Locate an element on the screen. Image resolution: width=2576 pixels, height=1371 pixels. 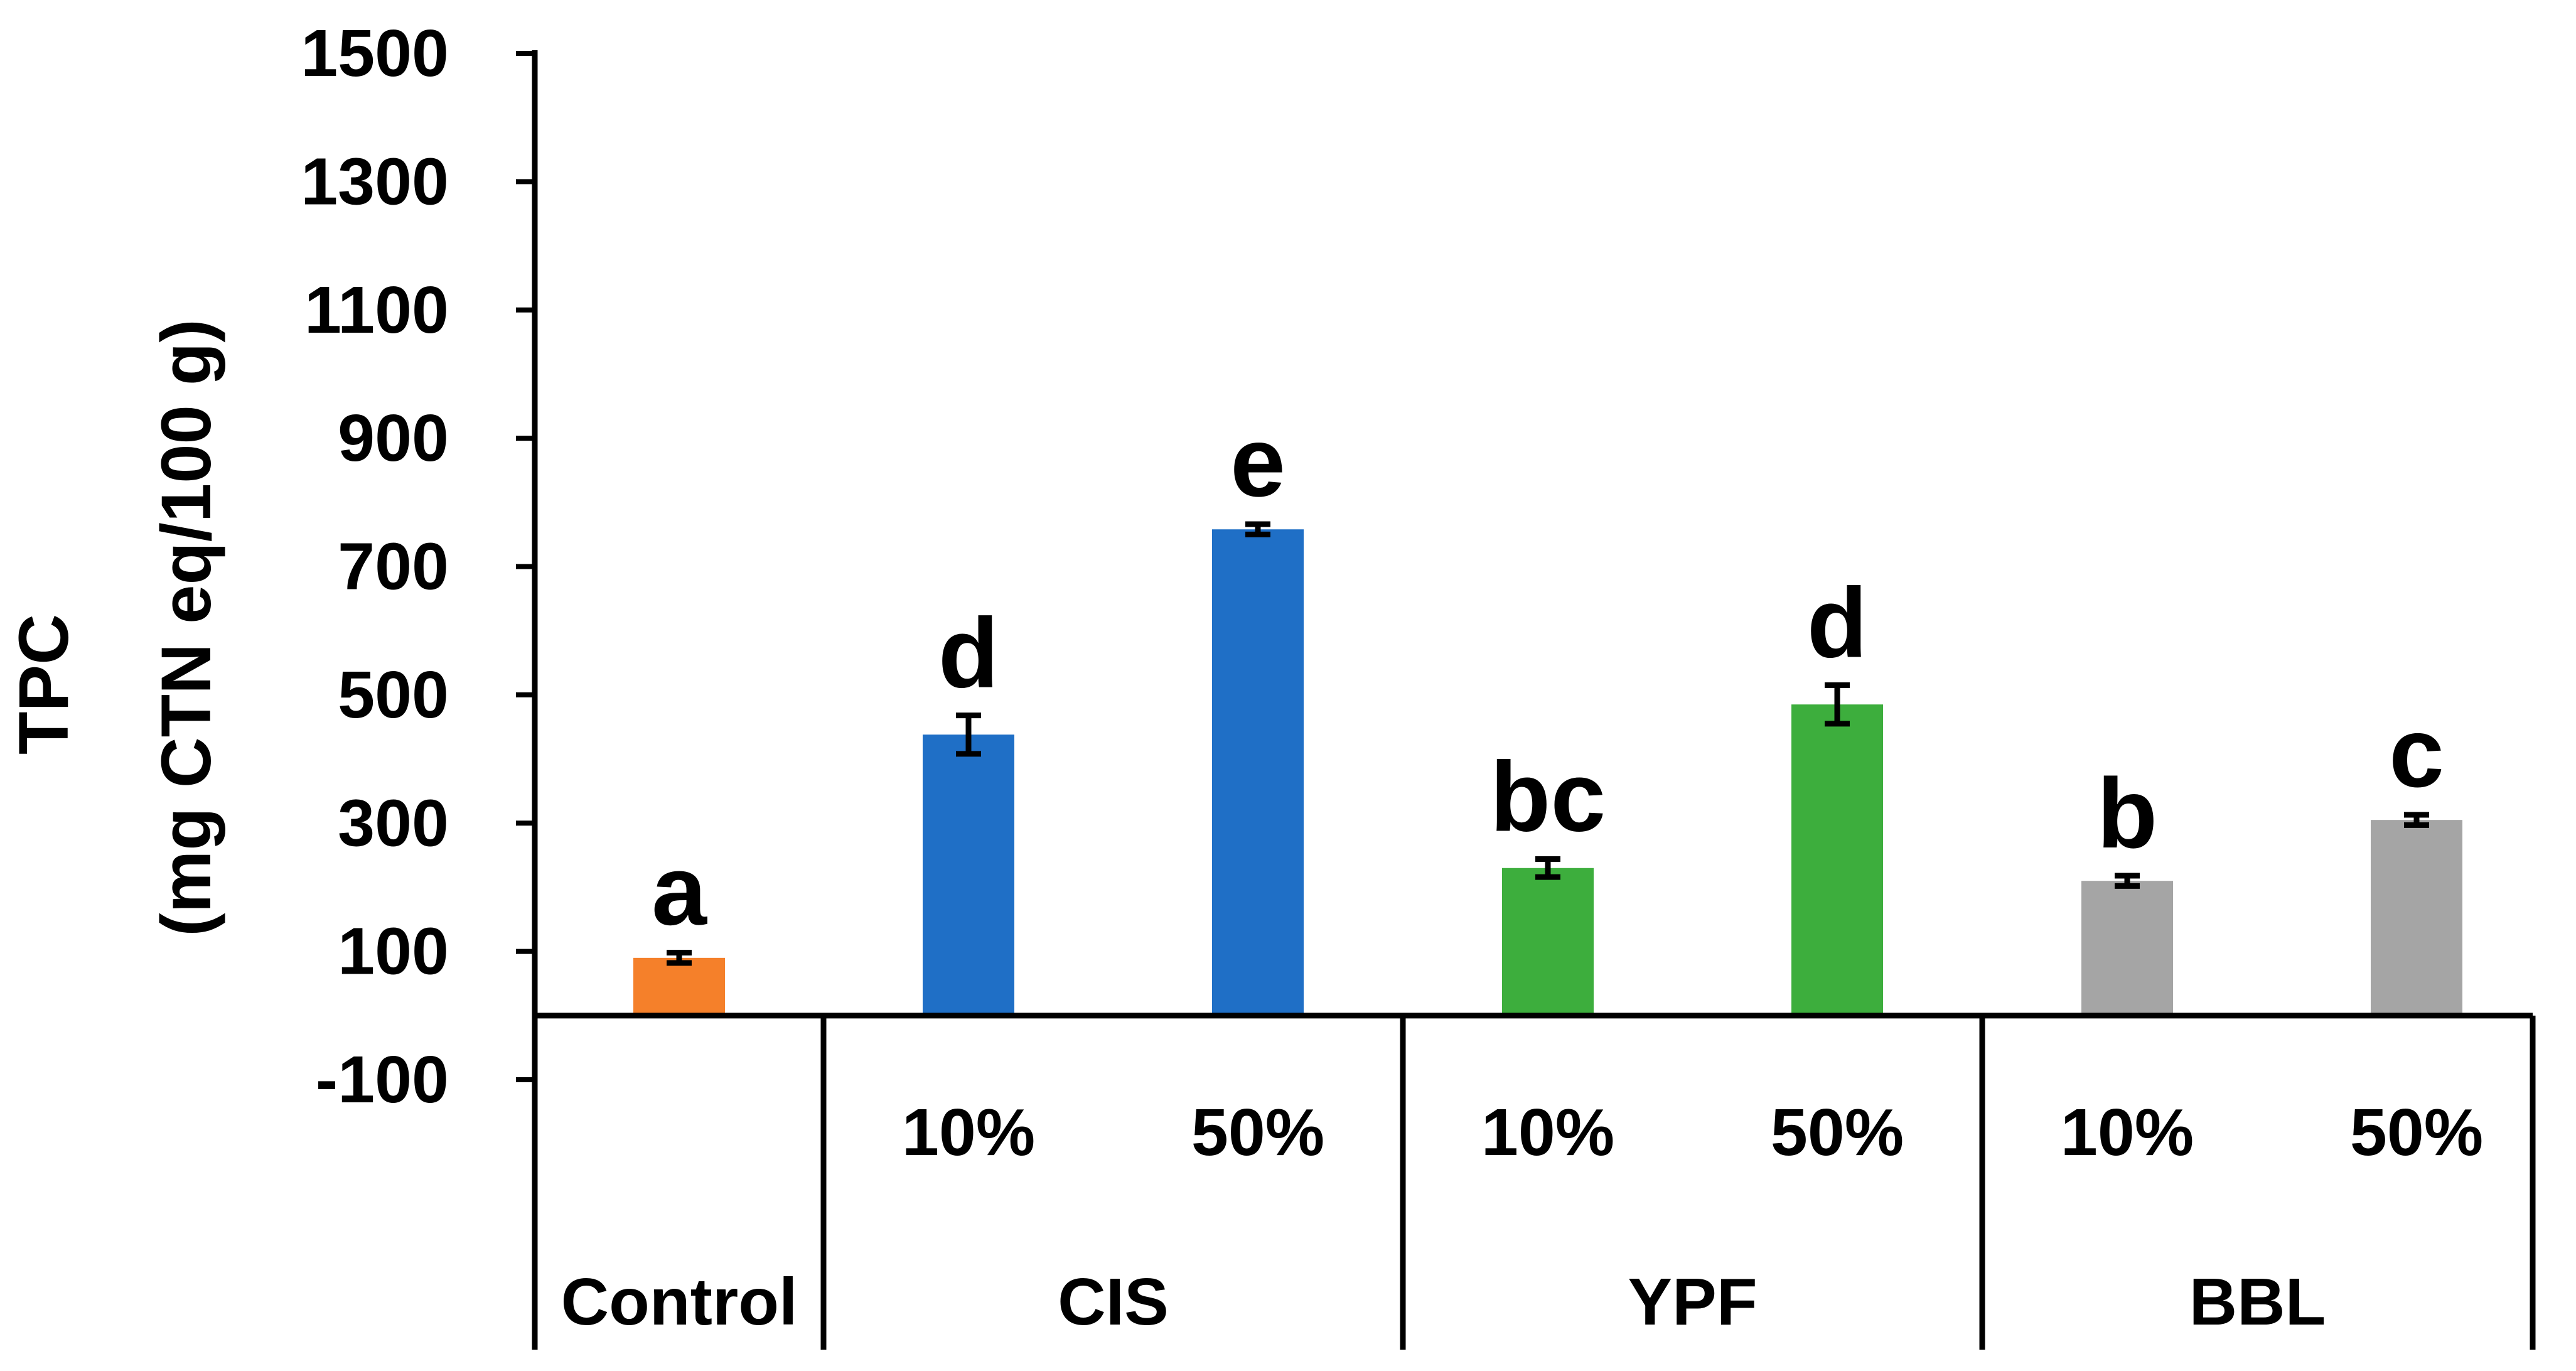
significance-letter: e is located at coordinates (1257, 462).